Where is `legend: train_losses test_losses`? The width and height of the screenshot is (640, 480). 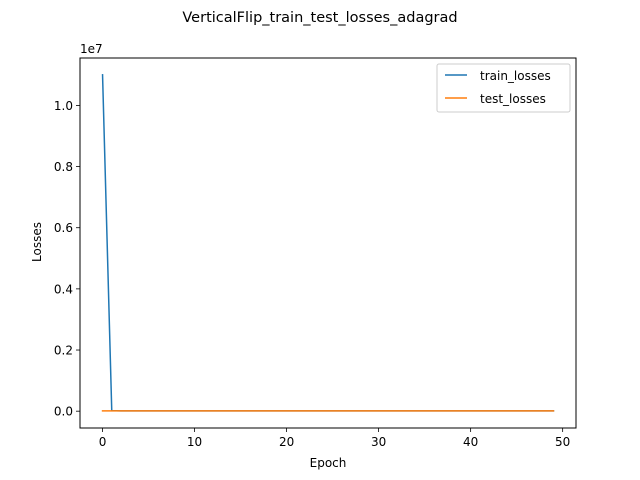 legend: train_losses test_losses is located at coordinates (503, 88).